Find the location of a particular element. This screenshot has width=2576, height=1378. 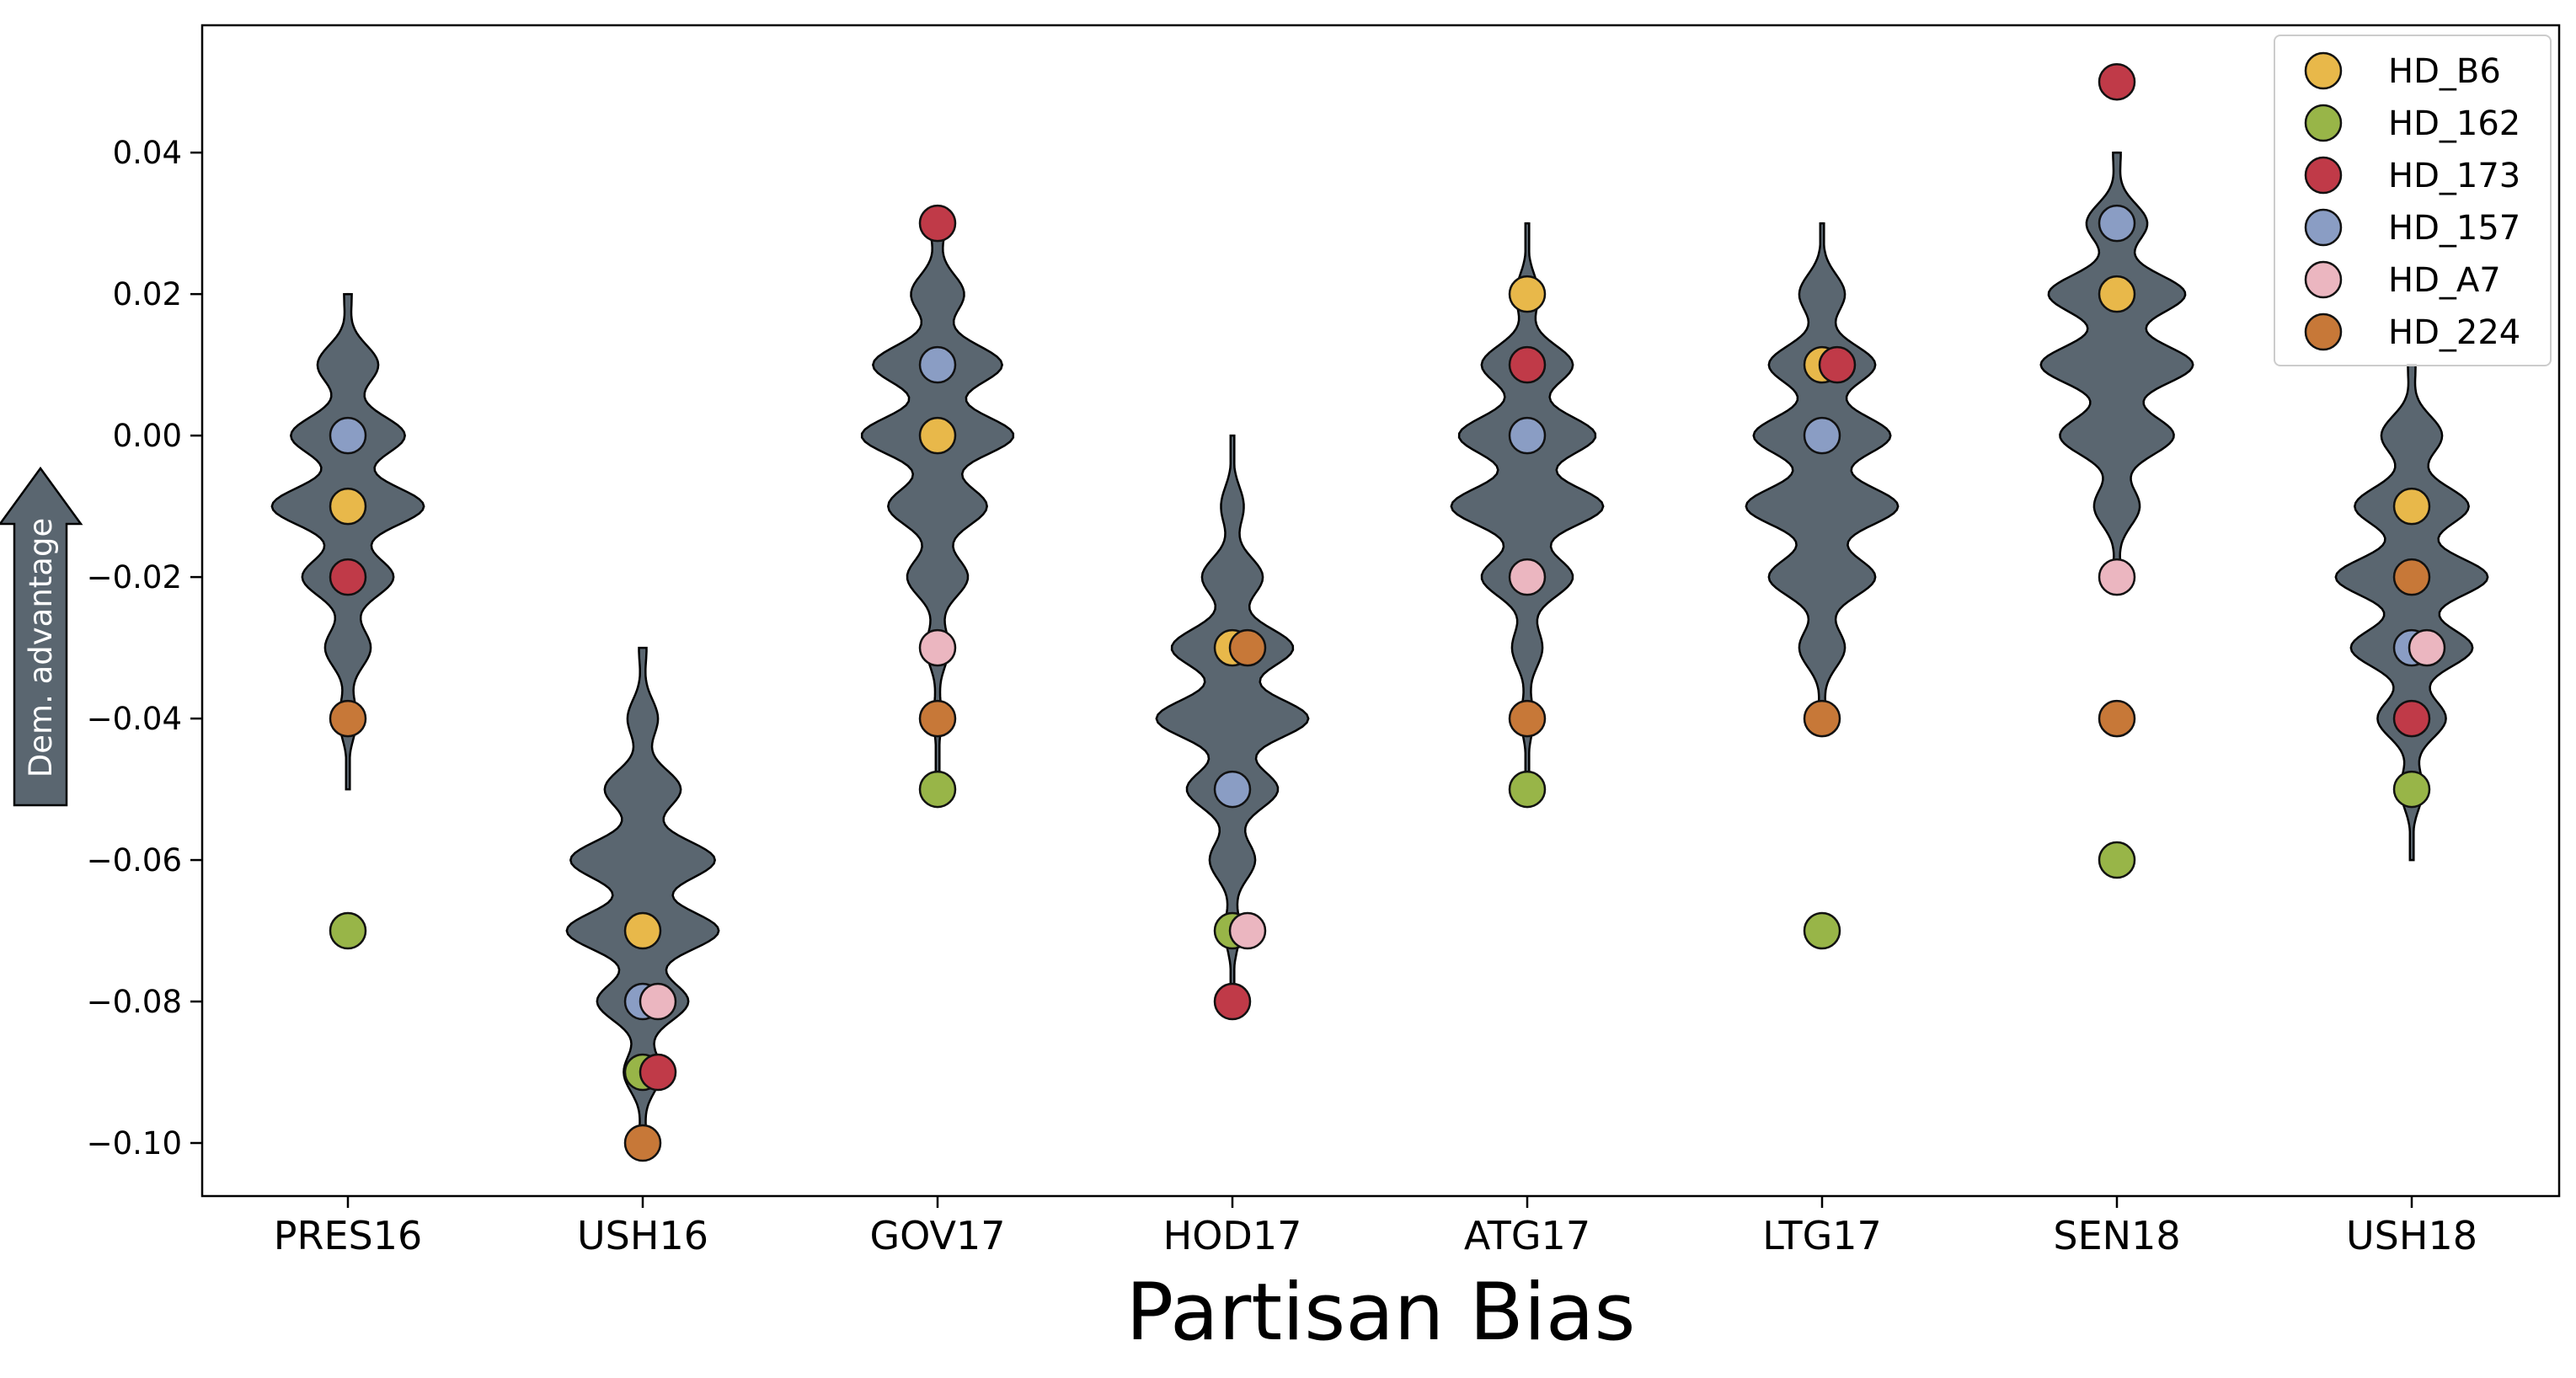

legend-label: HD_162 is located at coordinates (2454, 123).